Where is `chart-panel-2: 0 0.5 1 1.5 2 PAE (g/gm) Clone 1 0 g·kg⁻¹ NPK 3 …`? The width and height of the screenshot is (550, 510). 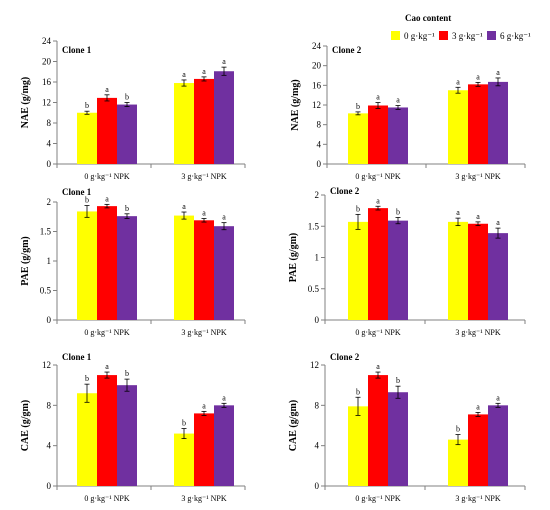 chart-panel-2: 0 0.5 1 1.5 2 PAE (g/gm) Clone 1 0 g·kg⁻¹ NPK 3 … is located at coordinates (133, 262).